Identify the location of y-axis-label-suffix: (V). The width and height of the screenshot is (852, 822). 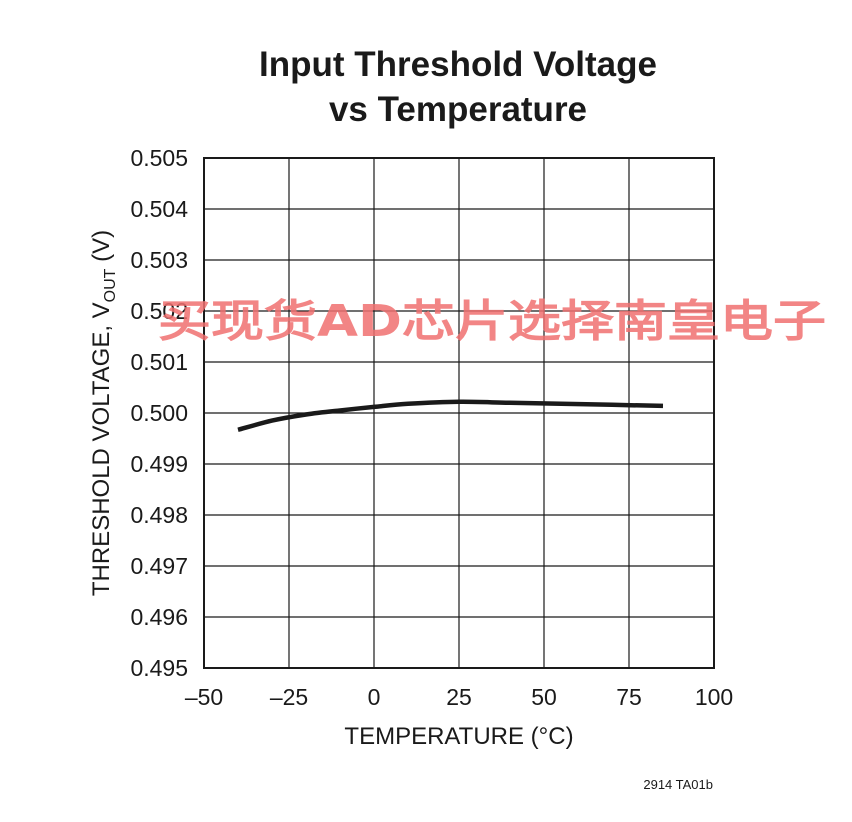
(101, 249).